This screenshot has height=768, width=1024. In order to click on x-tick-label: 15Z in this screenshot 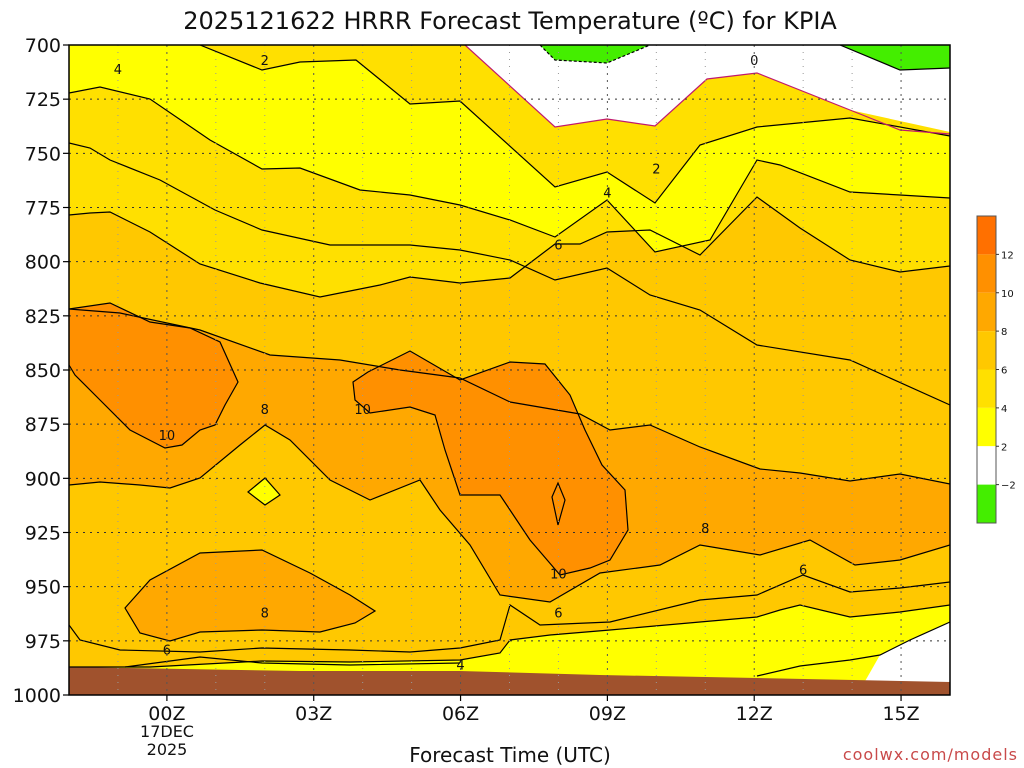, I will do `click(900, 714)`.